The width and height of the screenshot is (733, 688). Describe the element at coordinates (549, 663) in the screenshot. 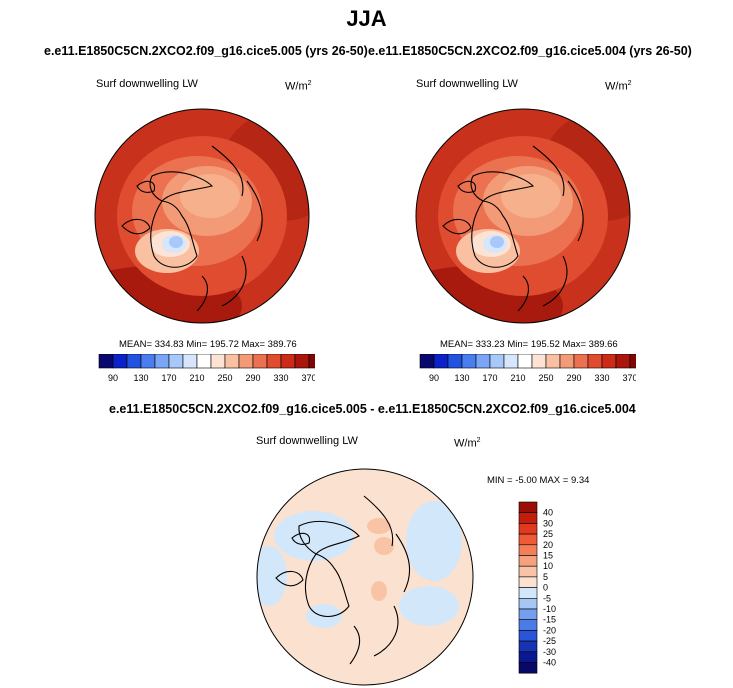

I see `diff-colorbar-tick-label: -40` at that location.